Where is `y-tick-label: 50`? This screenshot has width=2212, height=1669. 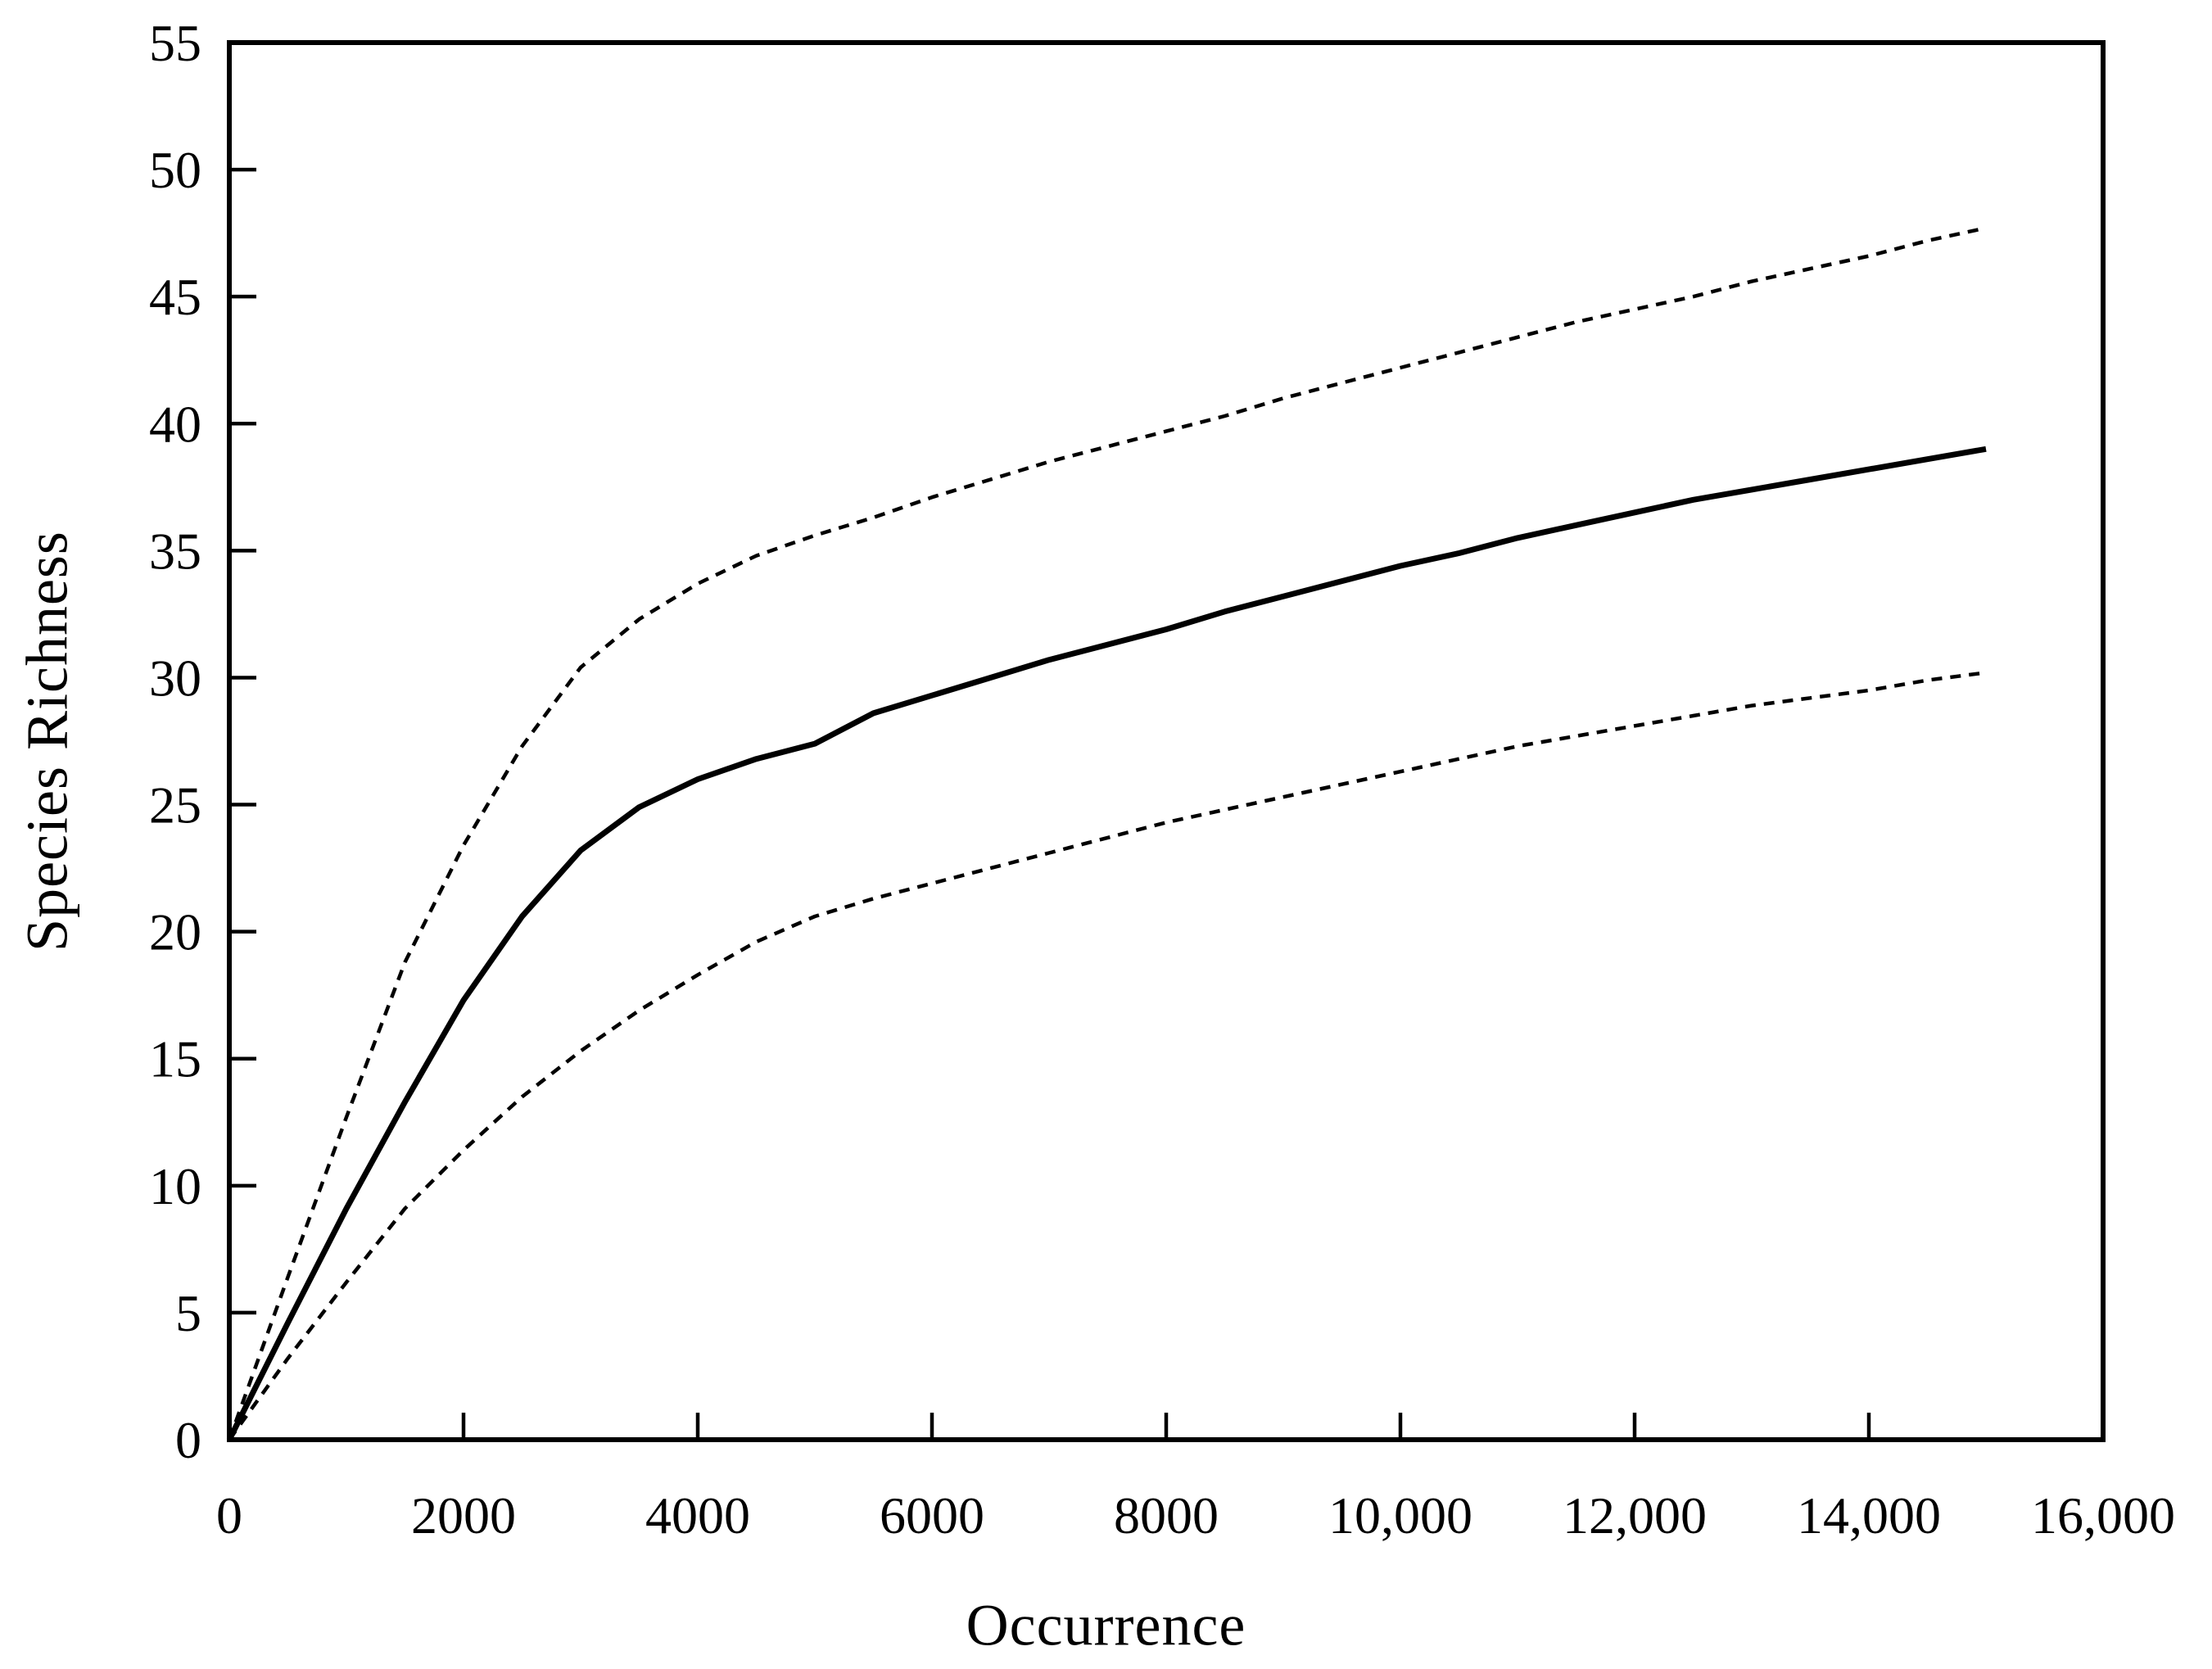 y-tick-label: 50 is located at coordinates (175, 170).